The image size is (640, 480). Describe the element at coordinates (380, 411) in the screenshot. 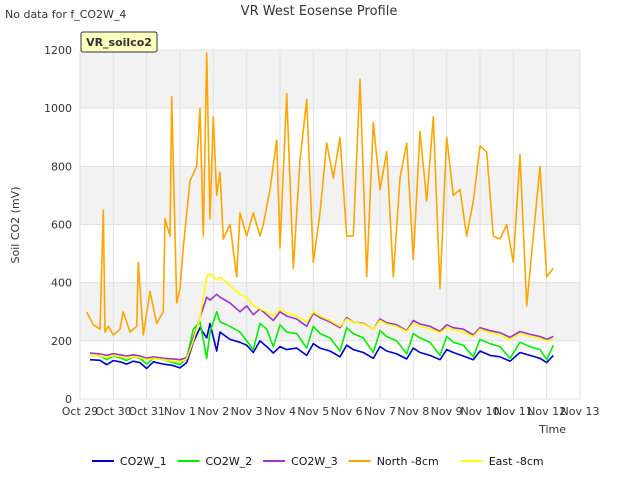

I see `x-tick-label: Nov 7` at that location.